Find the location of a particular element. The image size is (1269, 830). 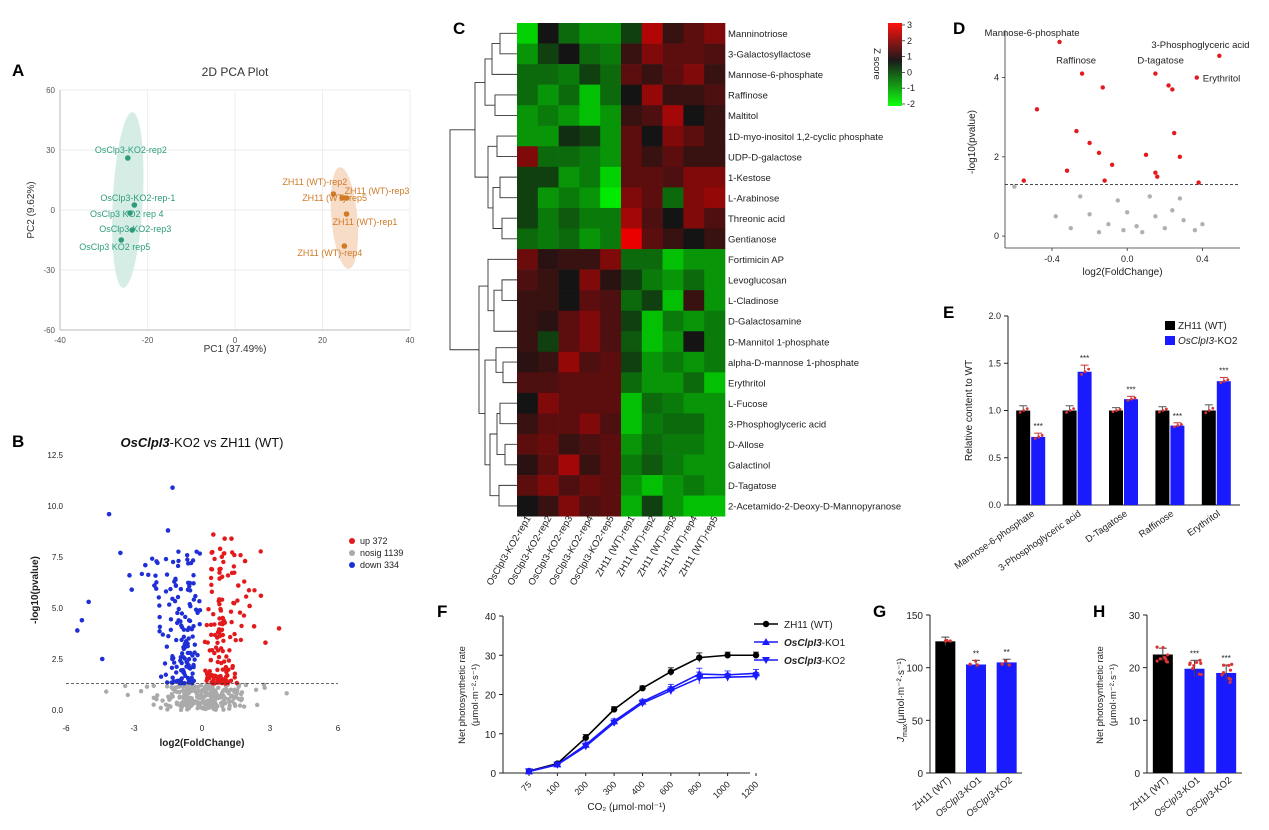

x-tick-label: 300 is located at coordinates (610, 788).